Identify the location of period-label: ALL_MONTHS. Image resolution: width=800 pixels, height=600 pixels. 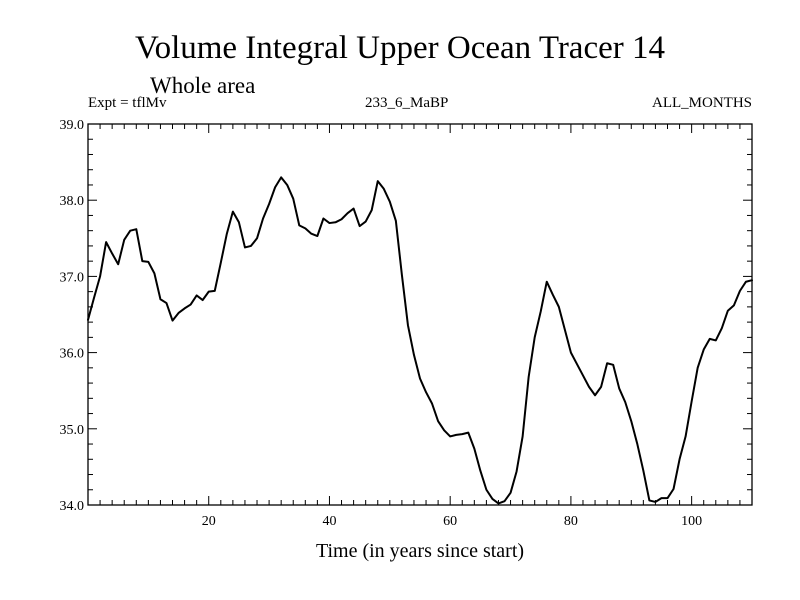
(702, 103).